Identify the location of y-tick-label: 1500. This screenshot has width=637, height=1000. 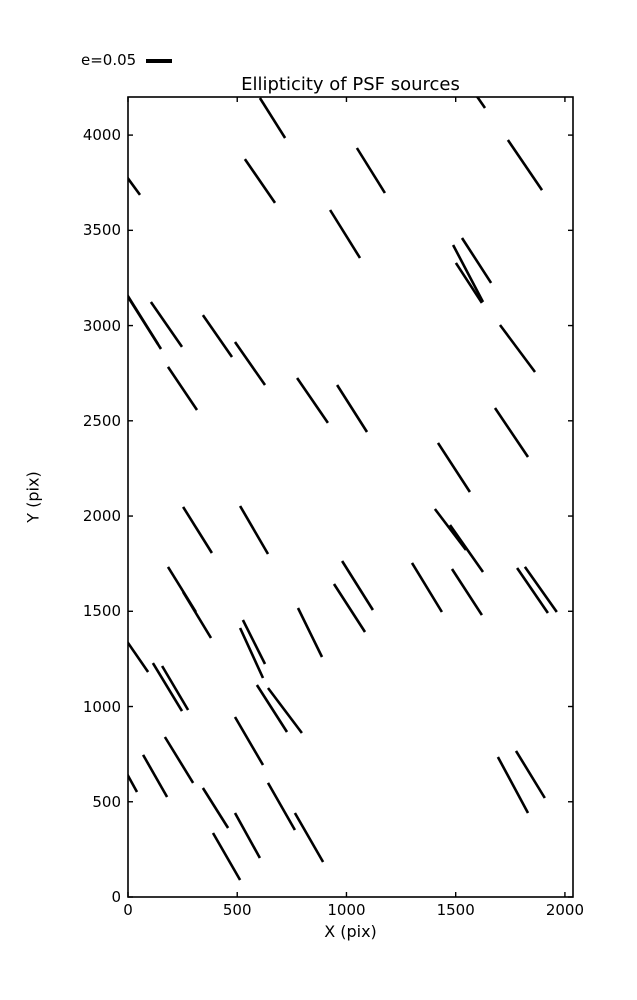
(101, 611).